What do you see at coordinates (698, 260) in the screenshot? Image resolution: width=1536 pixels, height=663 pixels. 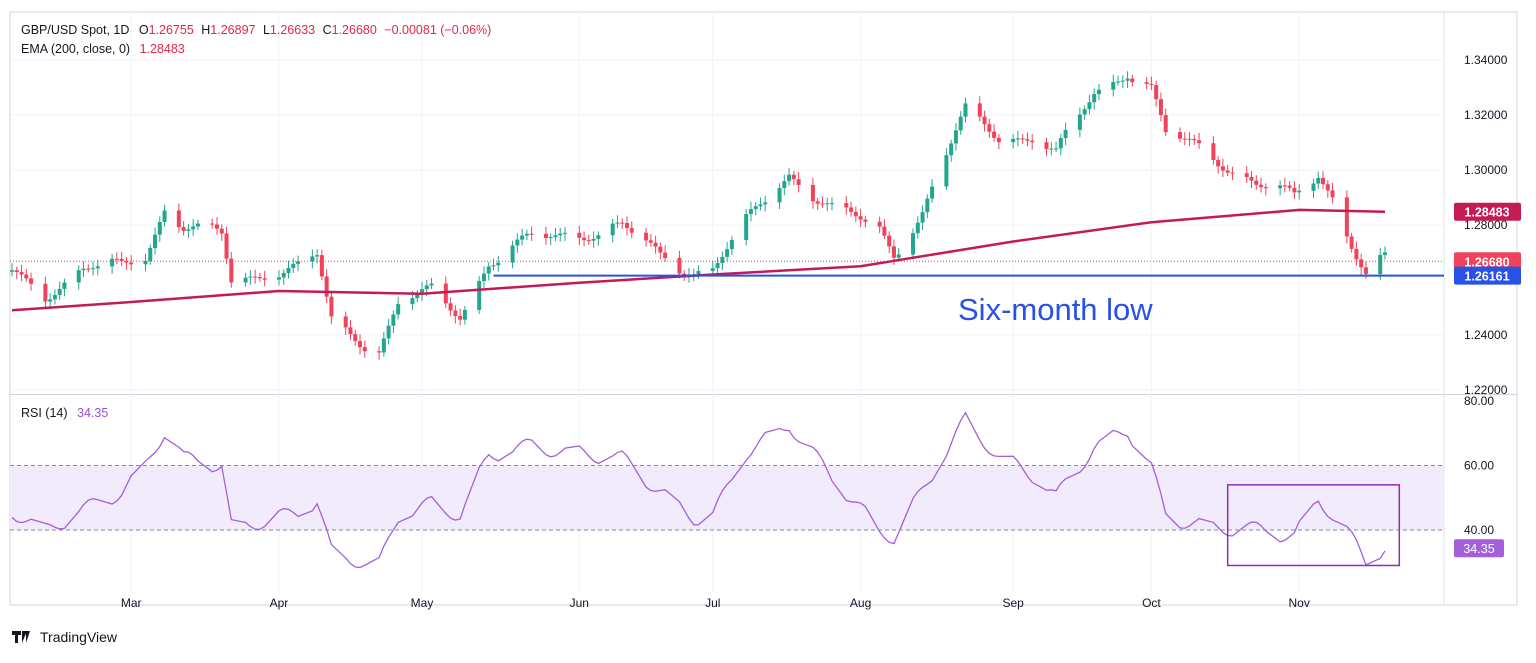 I see `ema200-line` at bounding box center [698, 260].